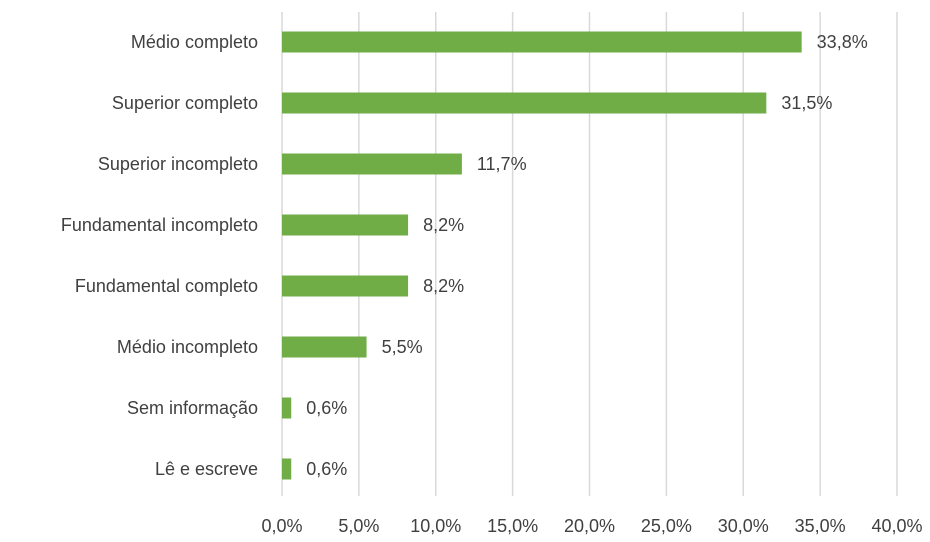  I want to click on category-label: Superior incompleto, so click(178, 164).